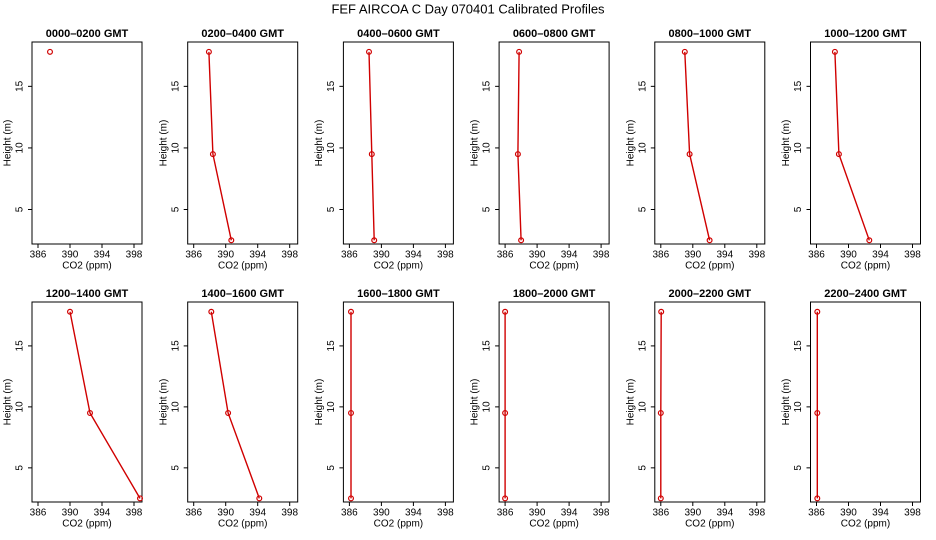 This screenshot has height=540, width=936. What do you see at coordinates (242, 34) in the screenshot?
I see `panel-title: 0200–0400 GMT` at bounding box center [242, 34].